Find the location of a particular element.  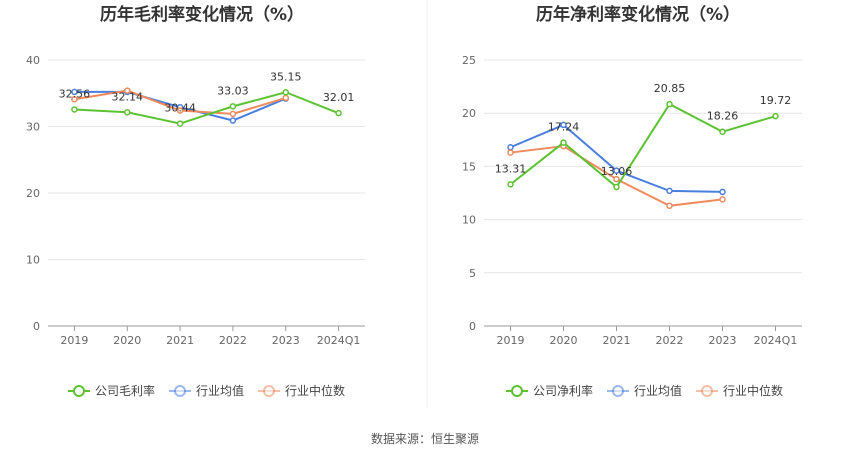

data-label: 19.72 is located at coordinates (776, 100).